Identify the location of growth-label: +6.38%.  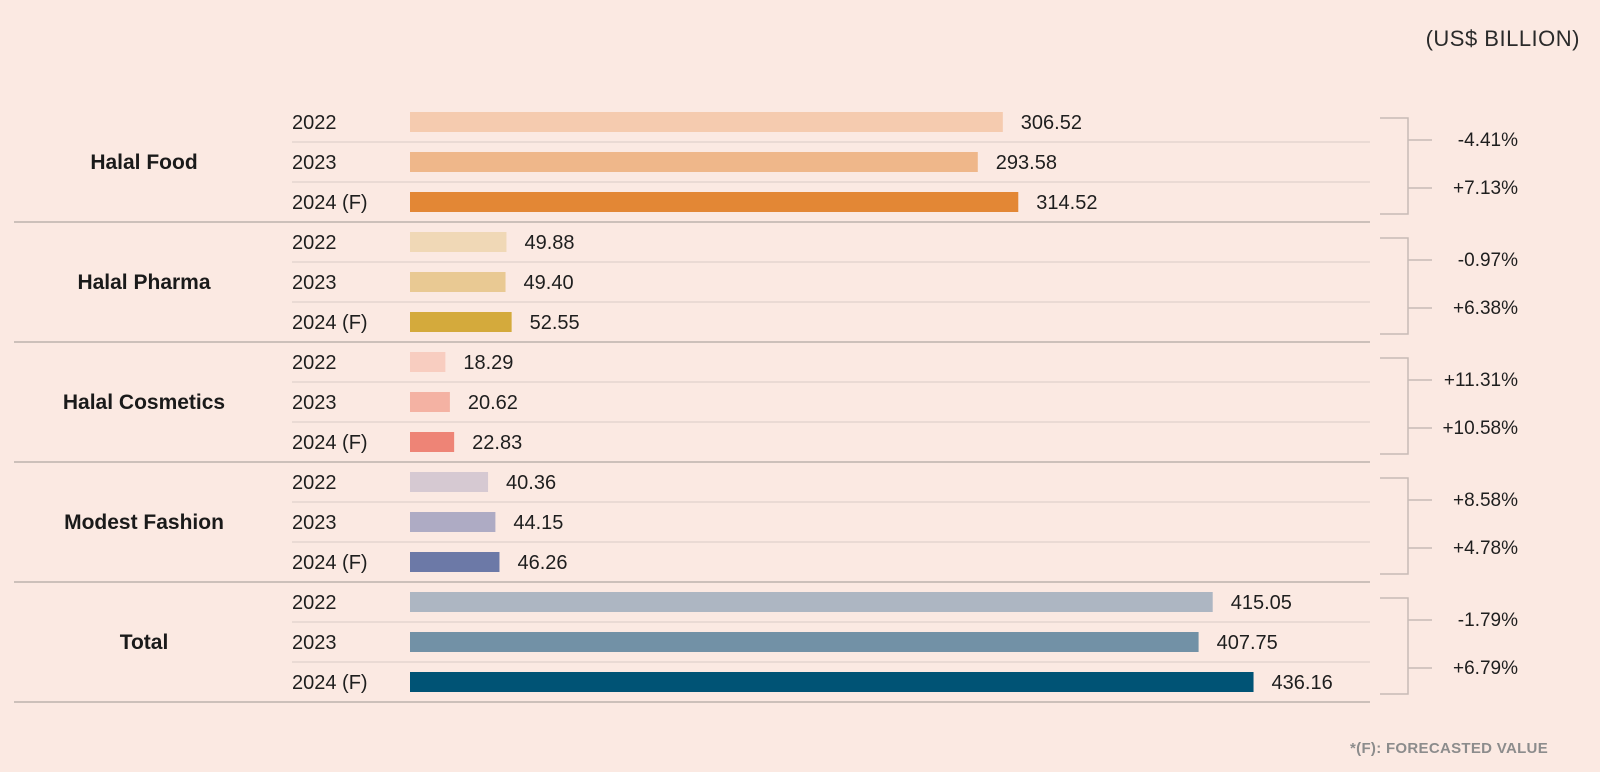
(1485, 308).